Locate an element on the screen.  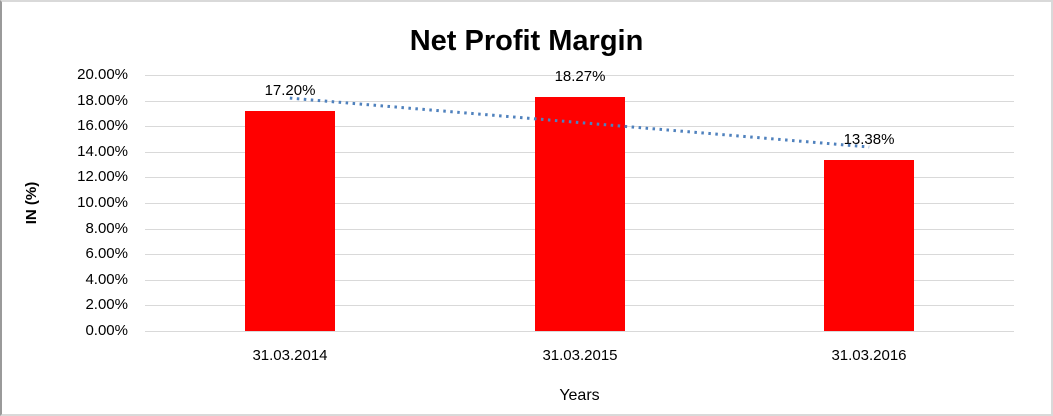
trendline is located at coordinates (579, 122).